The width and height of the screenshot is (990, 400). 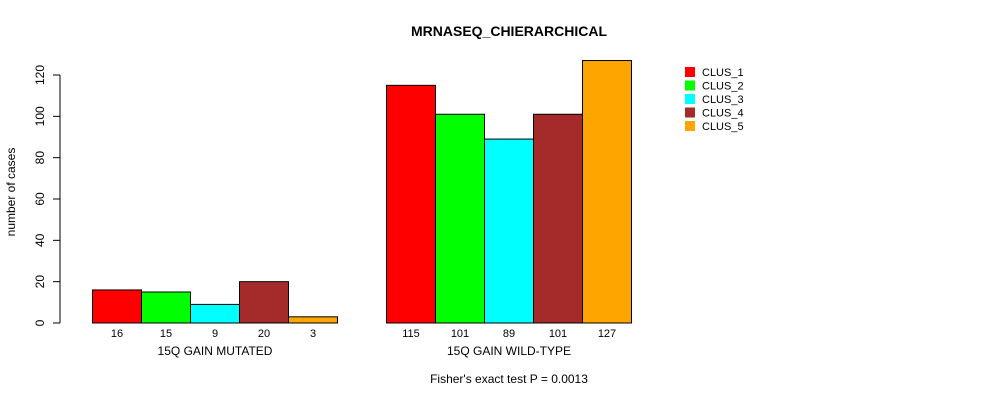 I want to click on legend-label: CLUS_3, so click(x=723, y=100).